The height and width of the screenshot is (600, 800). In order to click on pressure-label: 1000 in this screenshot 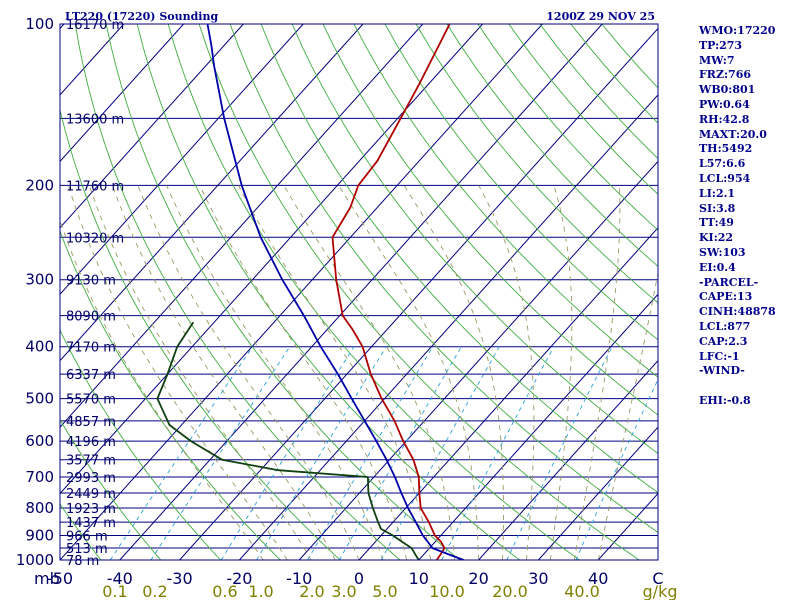, I will do `click(35, 560)`.